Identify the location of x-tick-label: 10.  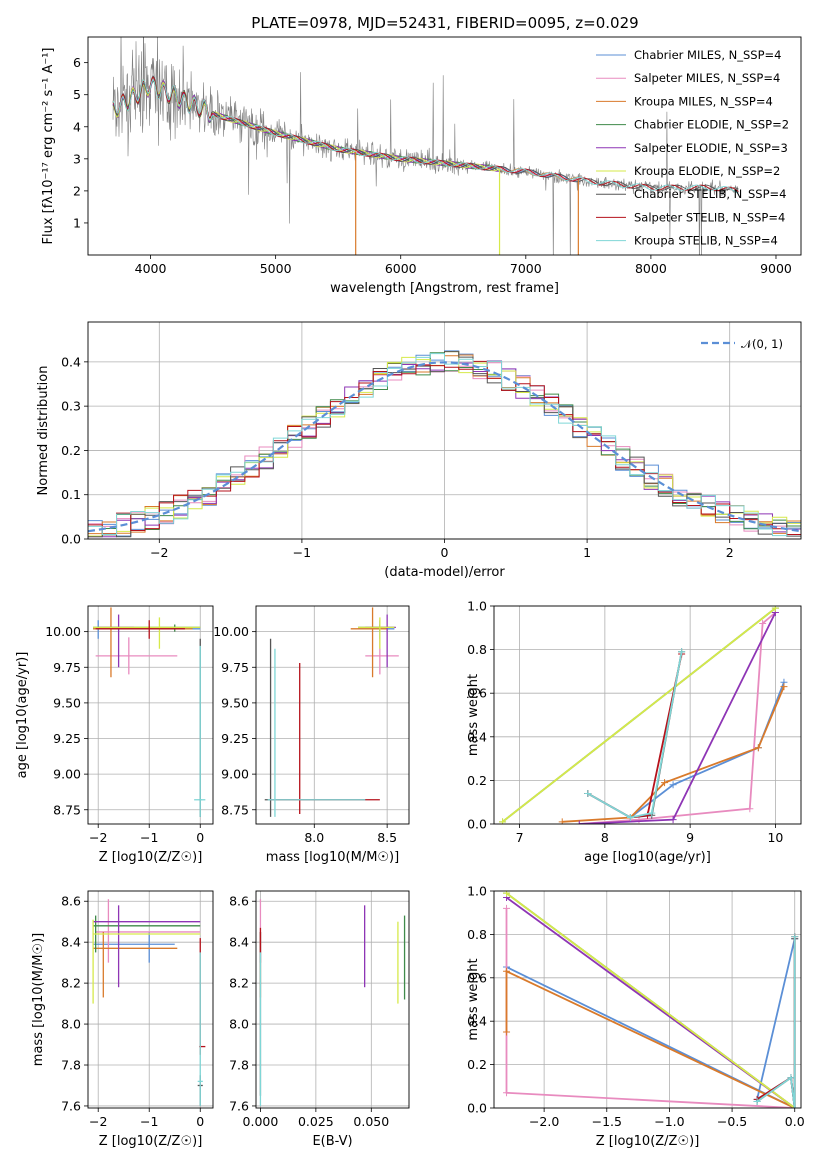
(775, 837).